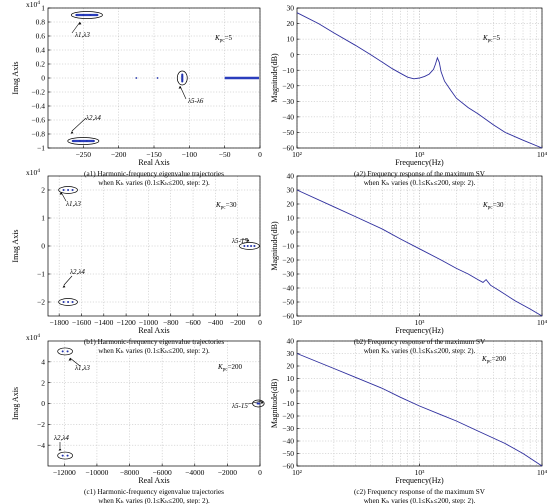 The width and height of the screenshot is (550, 504). I want to click on x-tick-label: 10³, so click(420, 154).